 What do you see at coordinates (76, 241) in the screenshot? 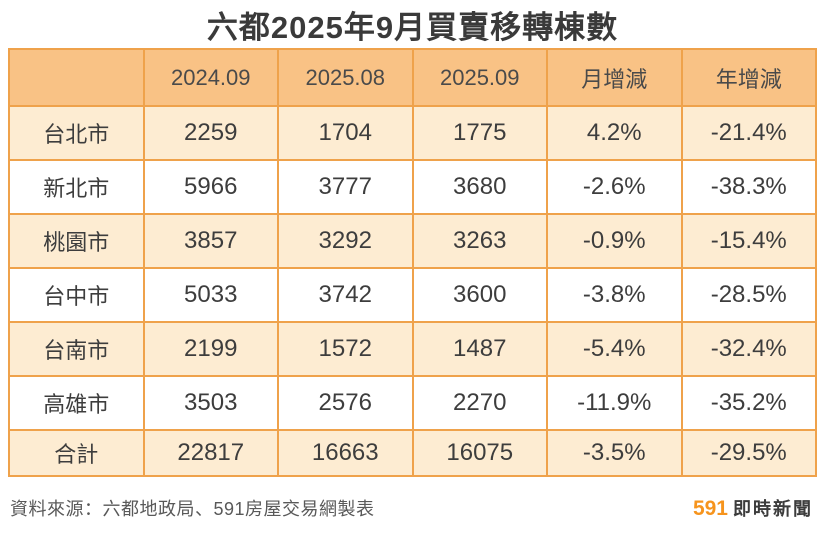
I see `city-cell: 桃園市` at bounding box center [76, 241].